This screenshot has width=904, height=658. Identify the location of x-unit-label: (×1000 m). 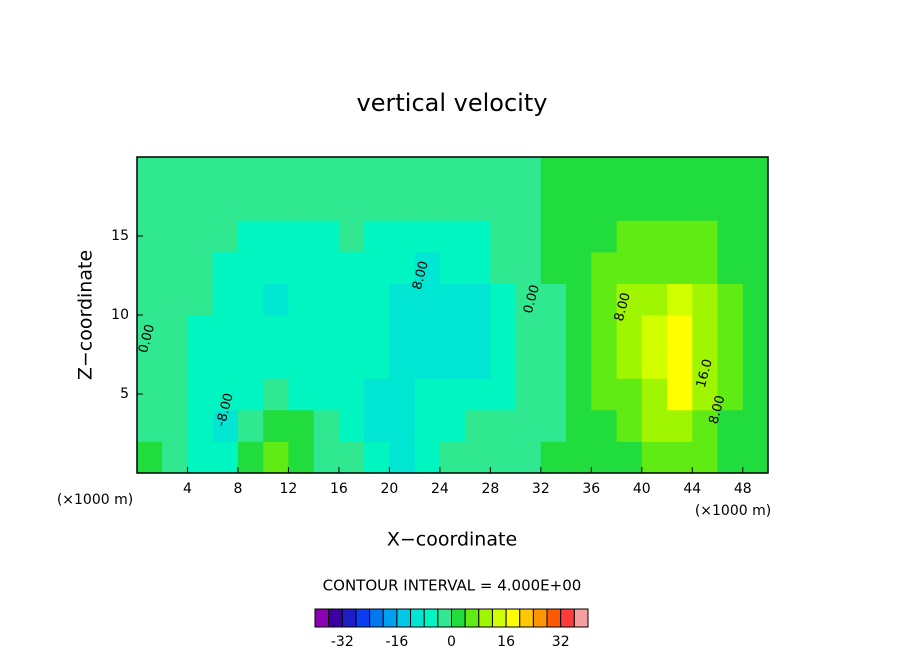
(733, 511).